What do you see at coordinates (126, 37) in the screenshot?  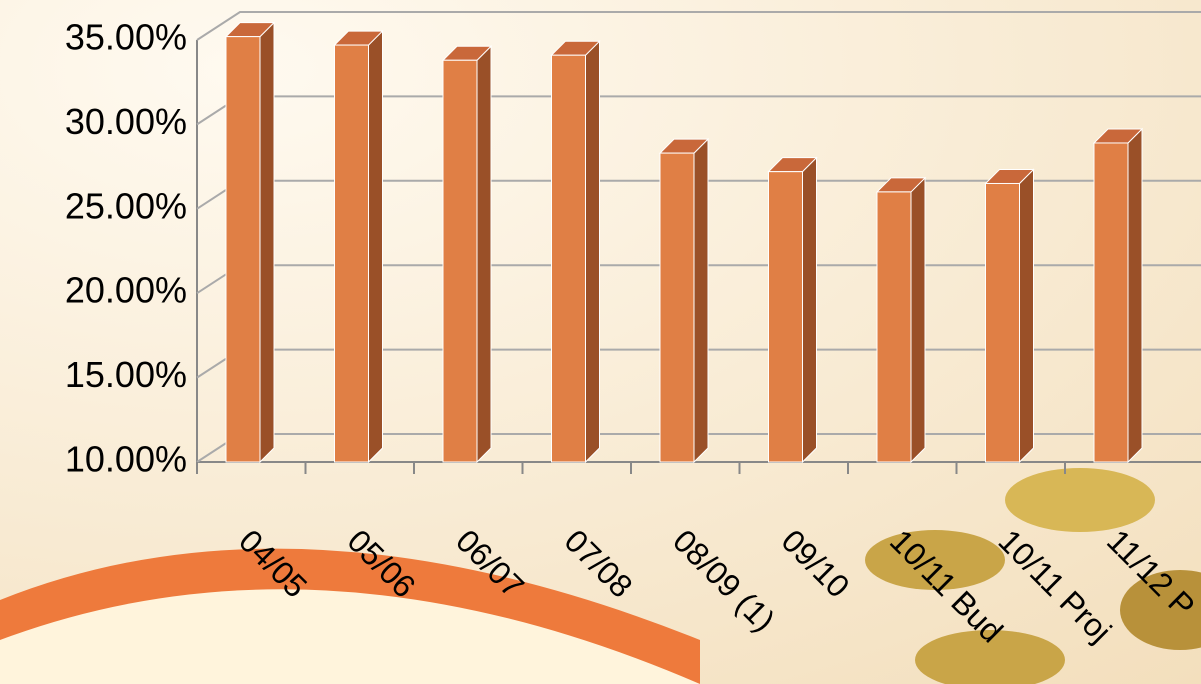 I see `y-tick-label: 35.00%` at bounding box center [126, 37].